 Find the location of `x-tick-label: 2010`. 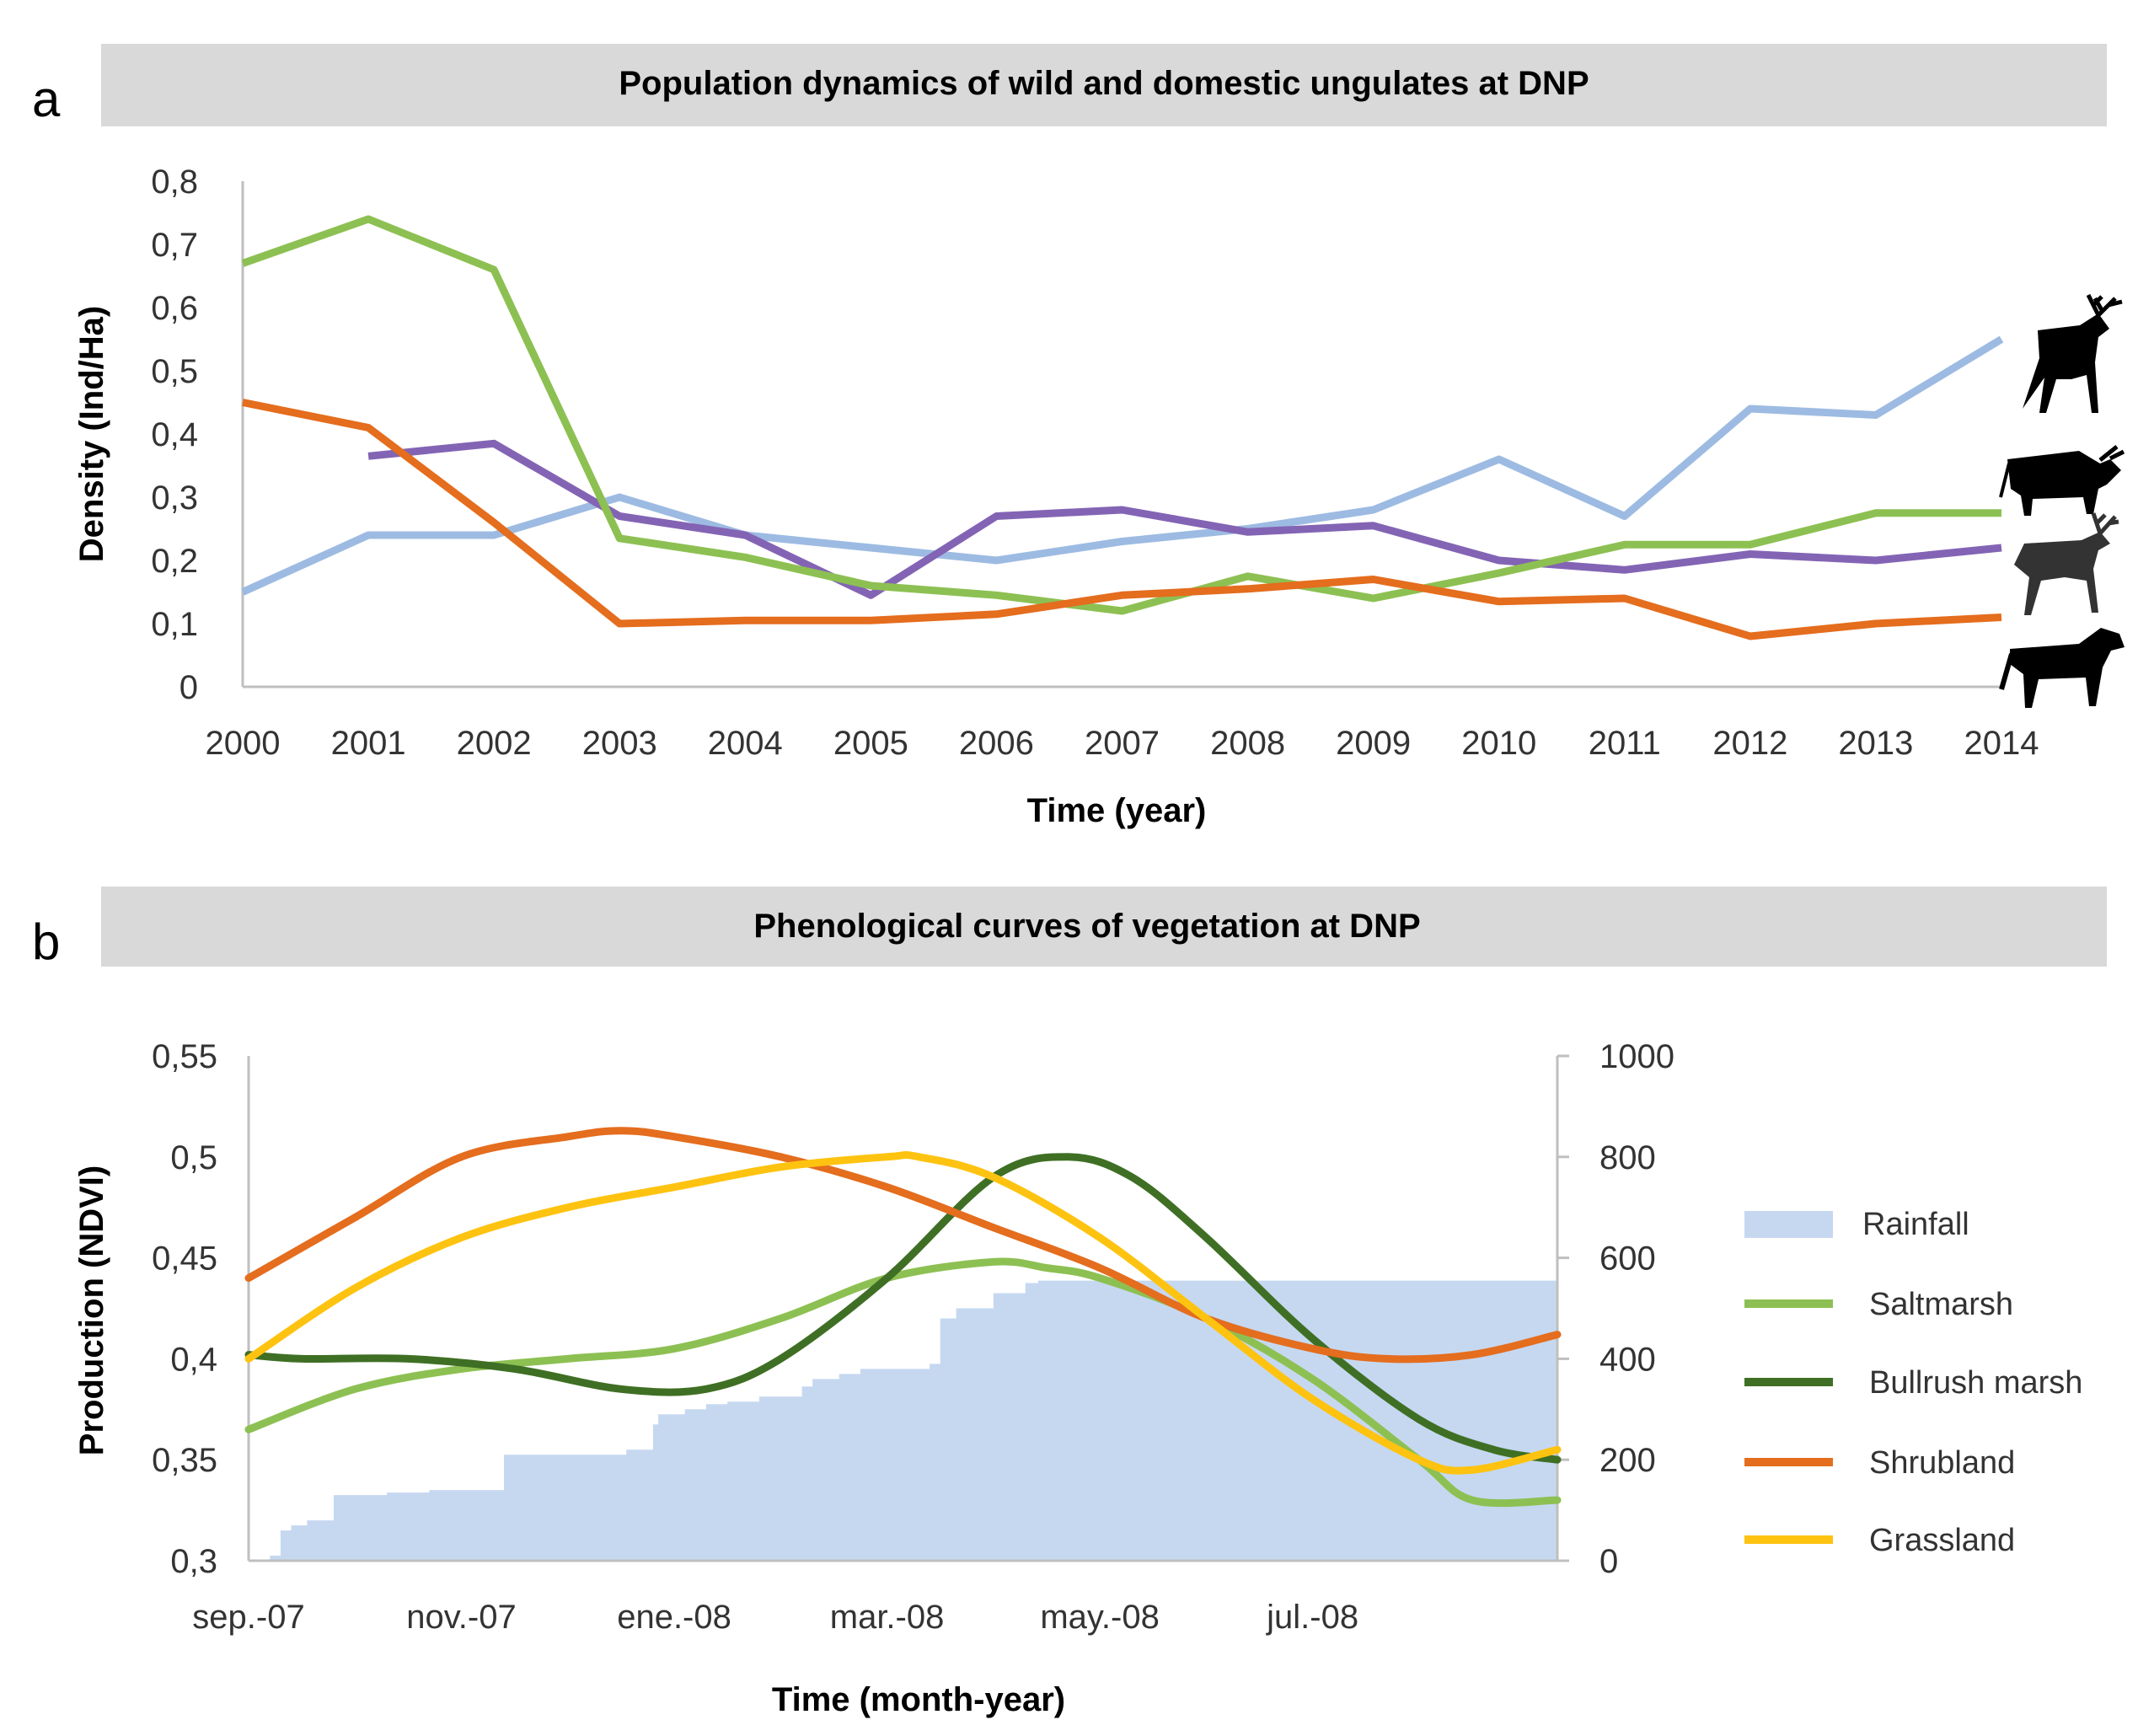

x-tick-label: 2010 is located at coordinates (1498, 743).